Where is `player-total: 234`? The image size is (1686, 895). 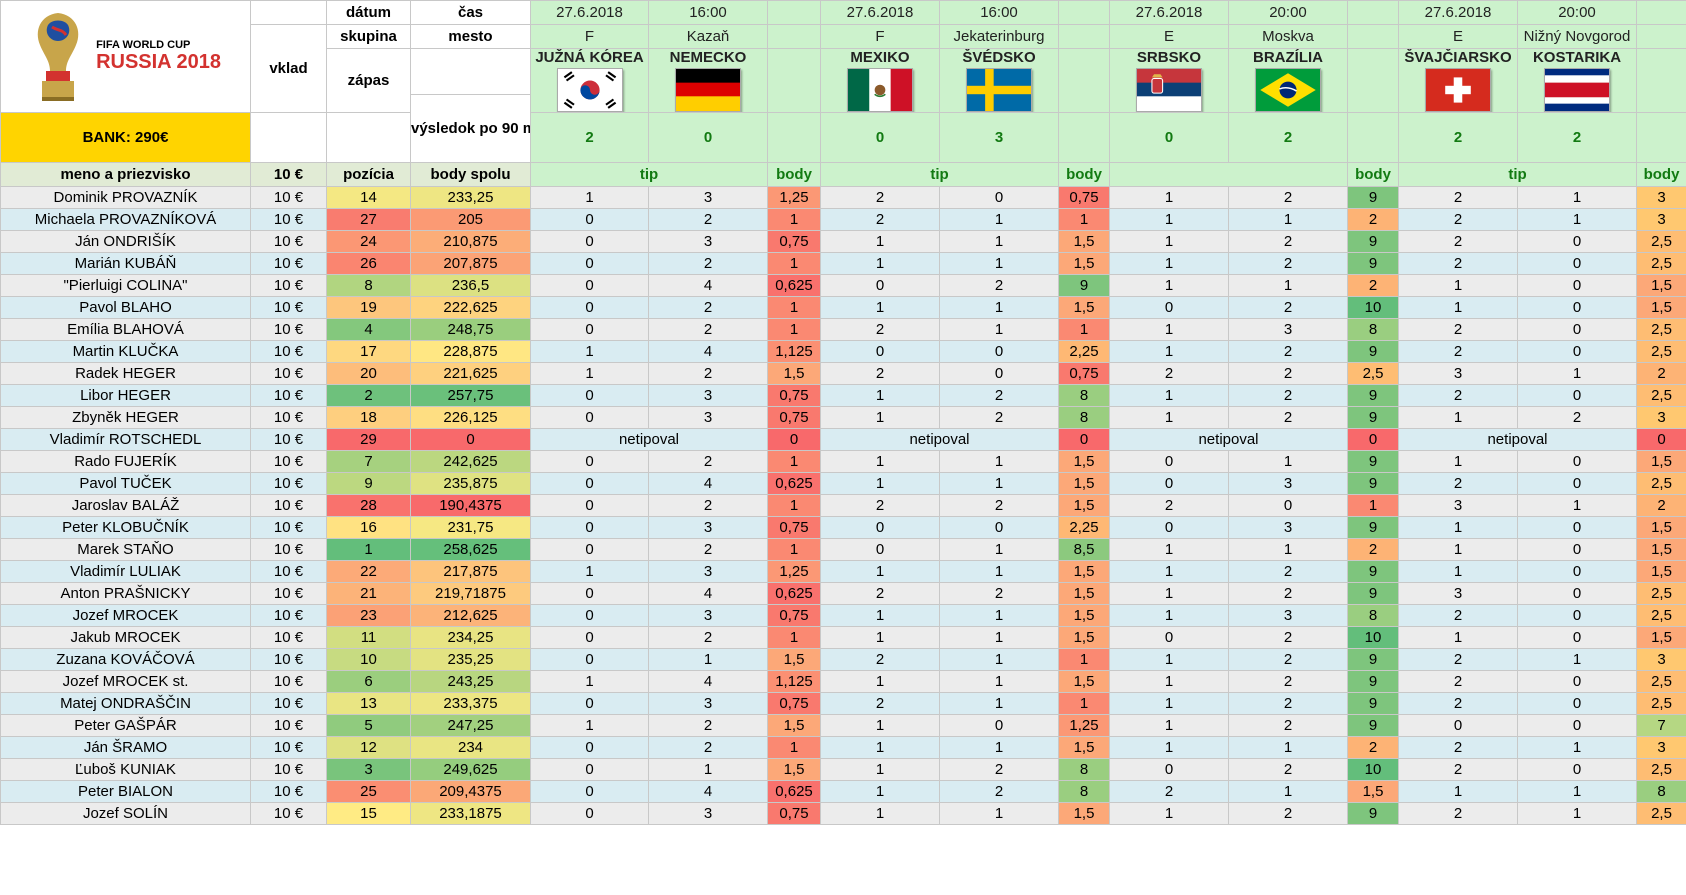
player-total: 234 is located at coordinates (470, 747).